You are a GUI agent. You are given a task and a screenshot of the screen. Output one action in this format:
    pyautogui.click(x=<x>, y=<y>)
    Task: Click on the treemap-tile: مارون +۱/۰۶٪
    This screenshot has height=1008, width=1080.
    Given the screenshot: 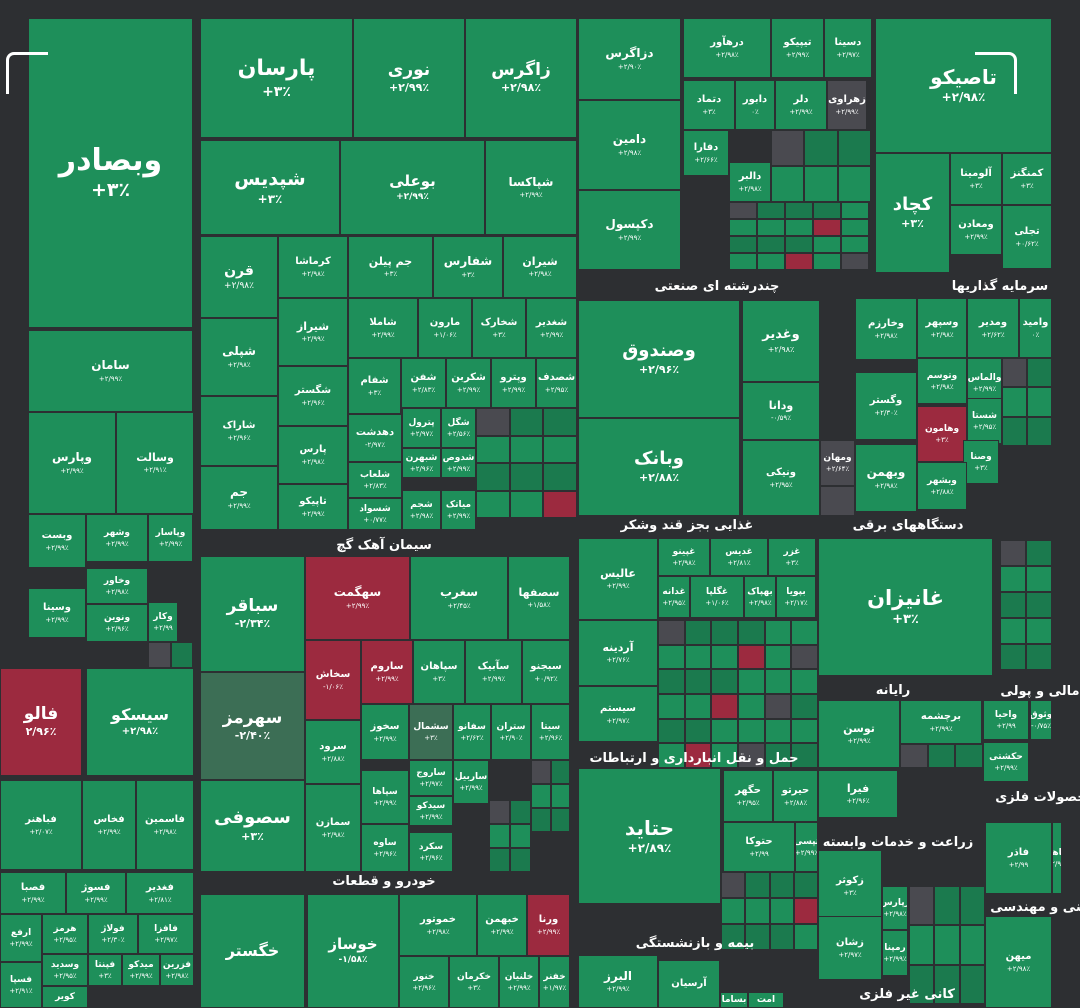 What is the action you would take?
    pyautogui.click(x=445, y=328)
    